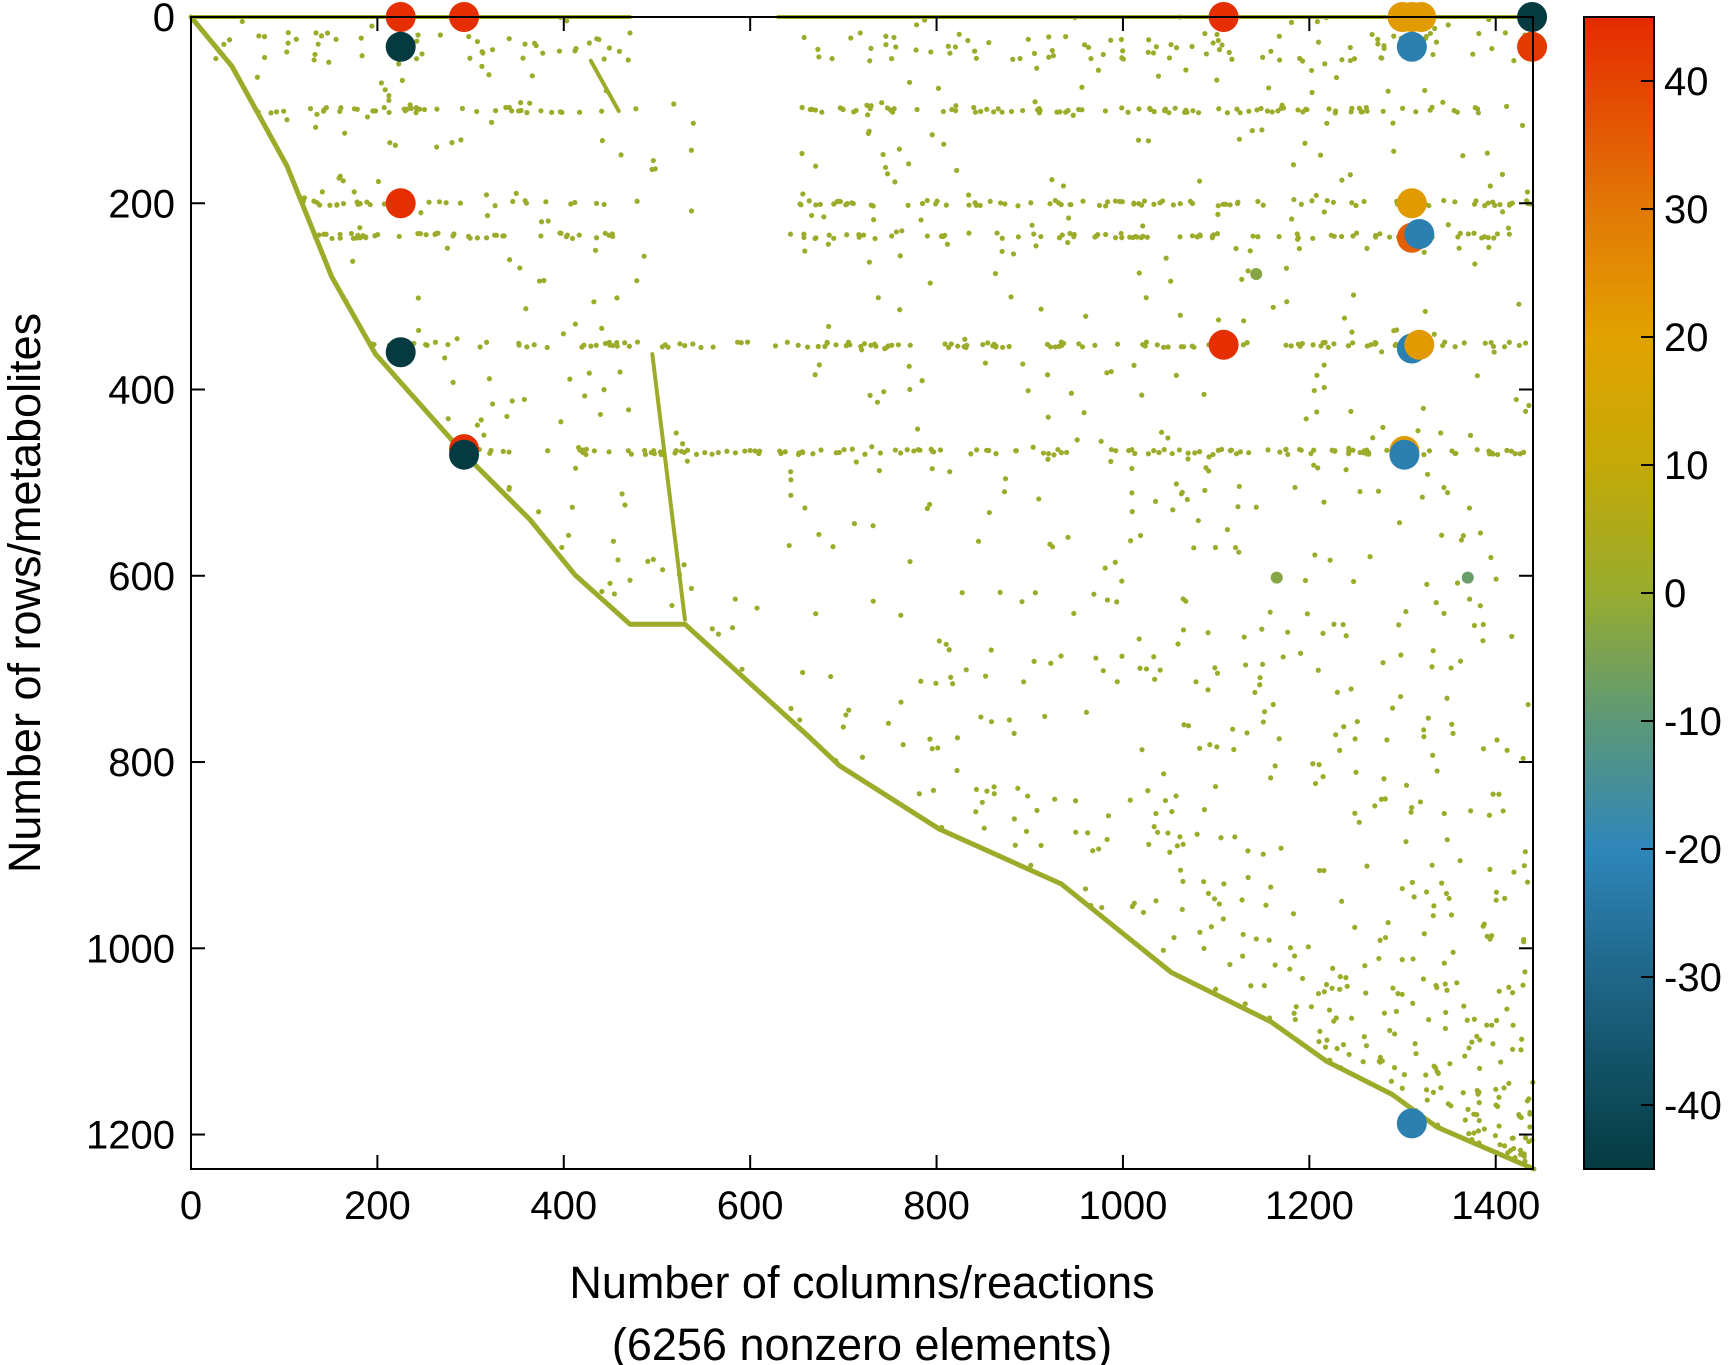  I want to click on colorbar-tick-label: 30, so click(1686, 210).